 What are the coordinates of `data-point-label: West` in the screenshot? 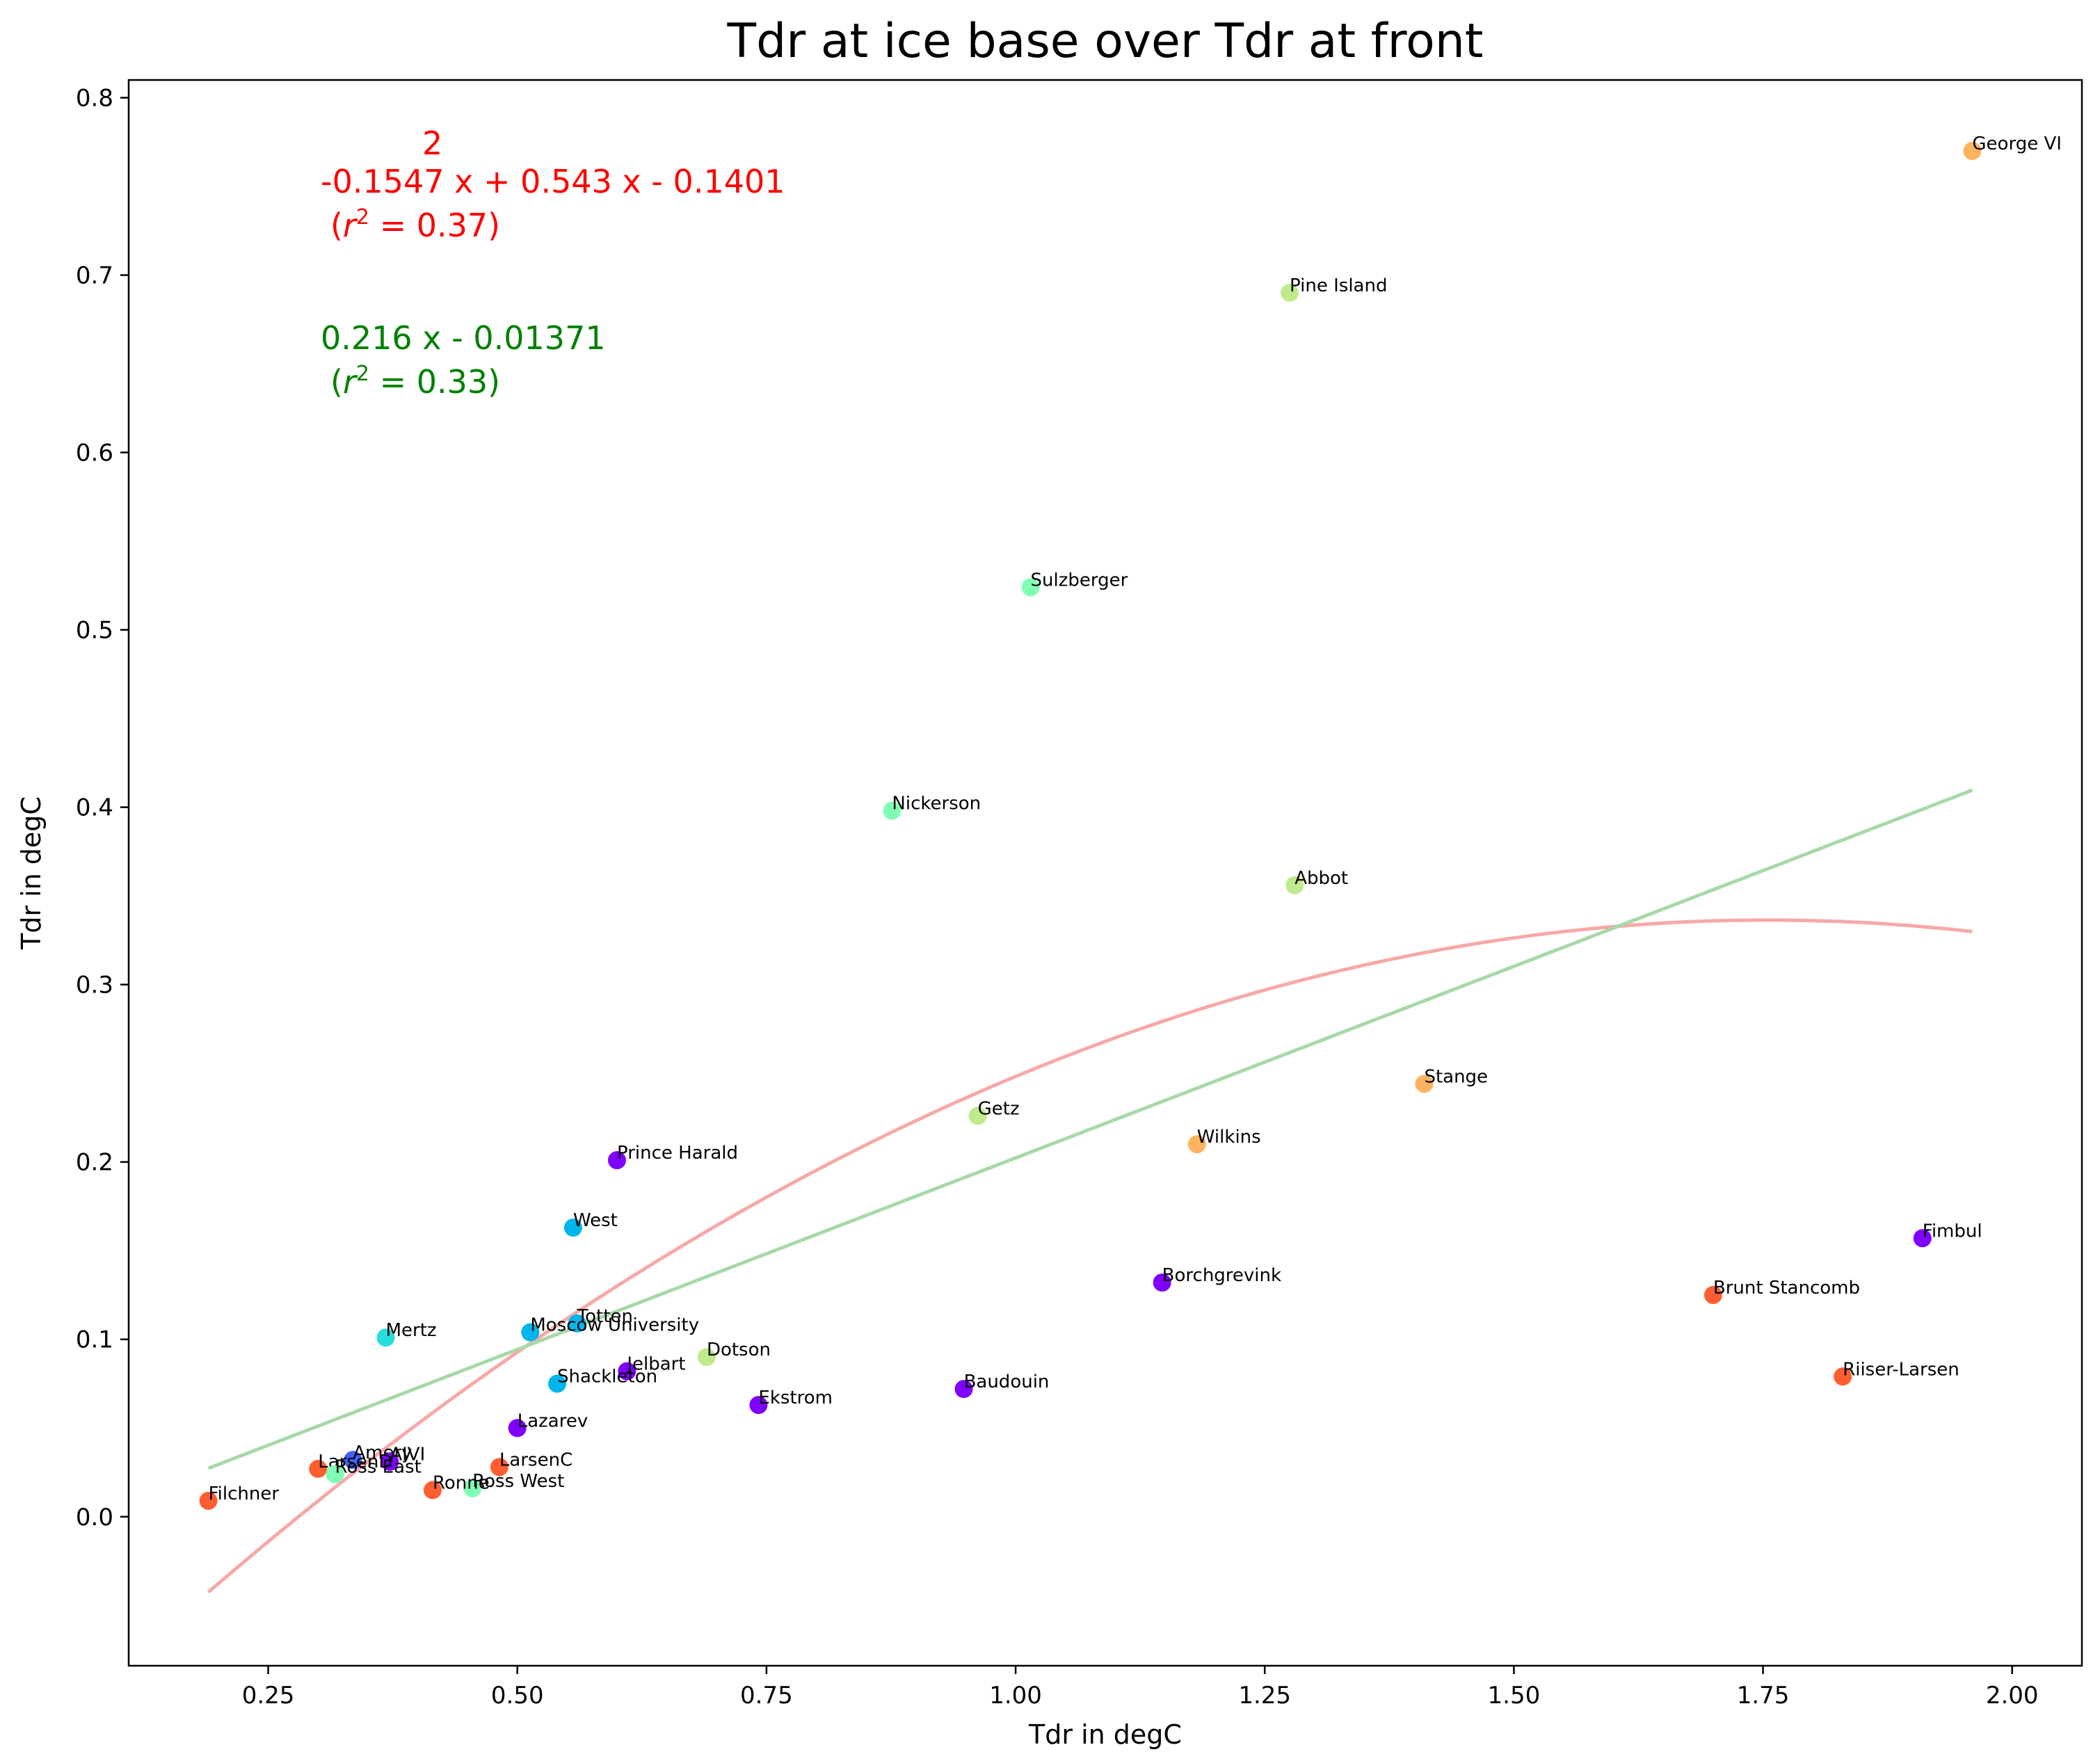 It's located at (595, 1221).